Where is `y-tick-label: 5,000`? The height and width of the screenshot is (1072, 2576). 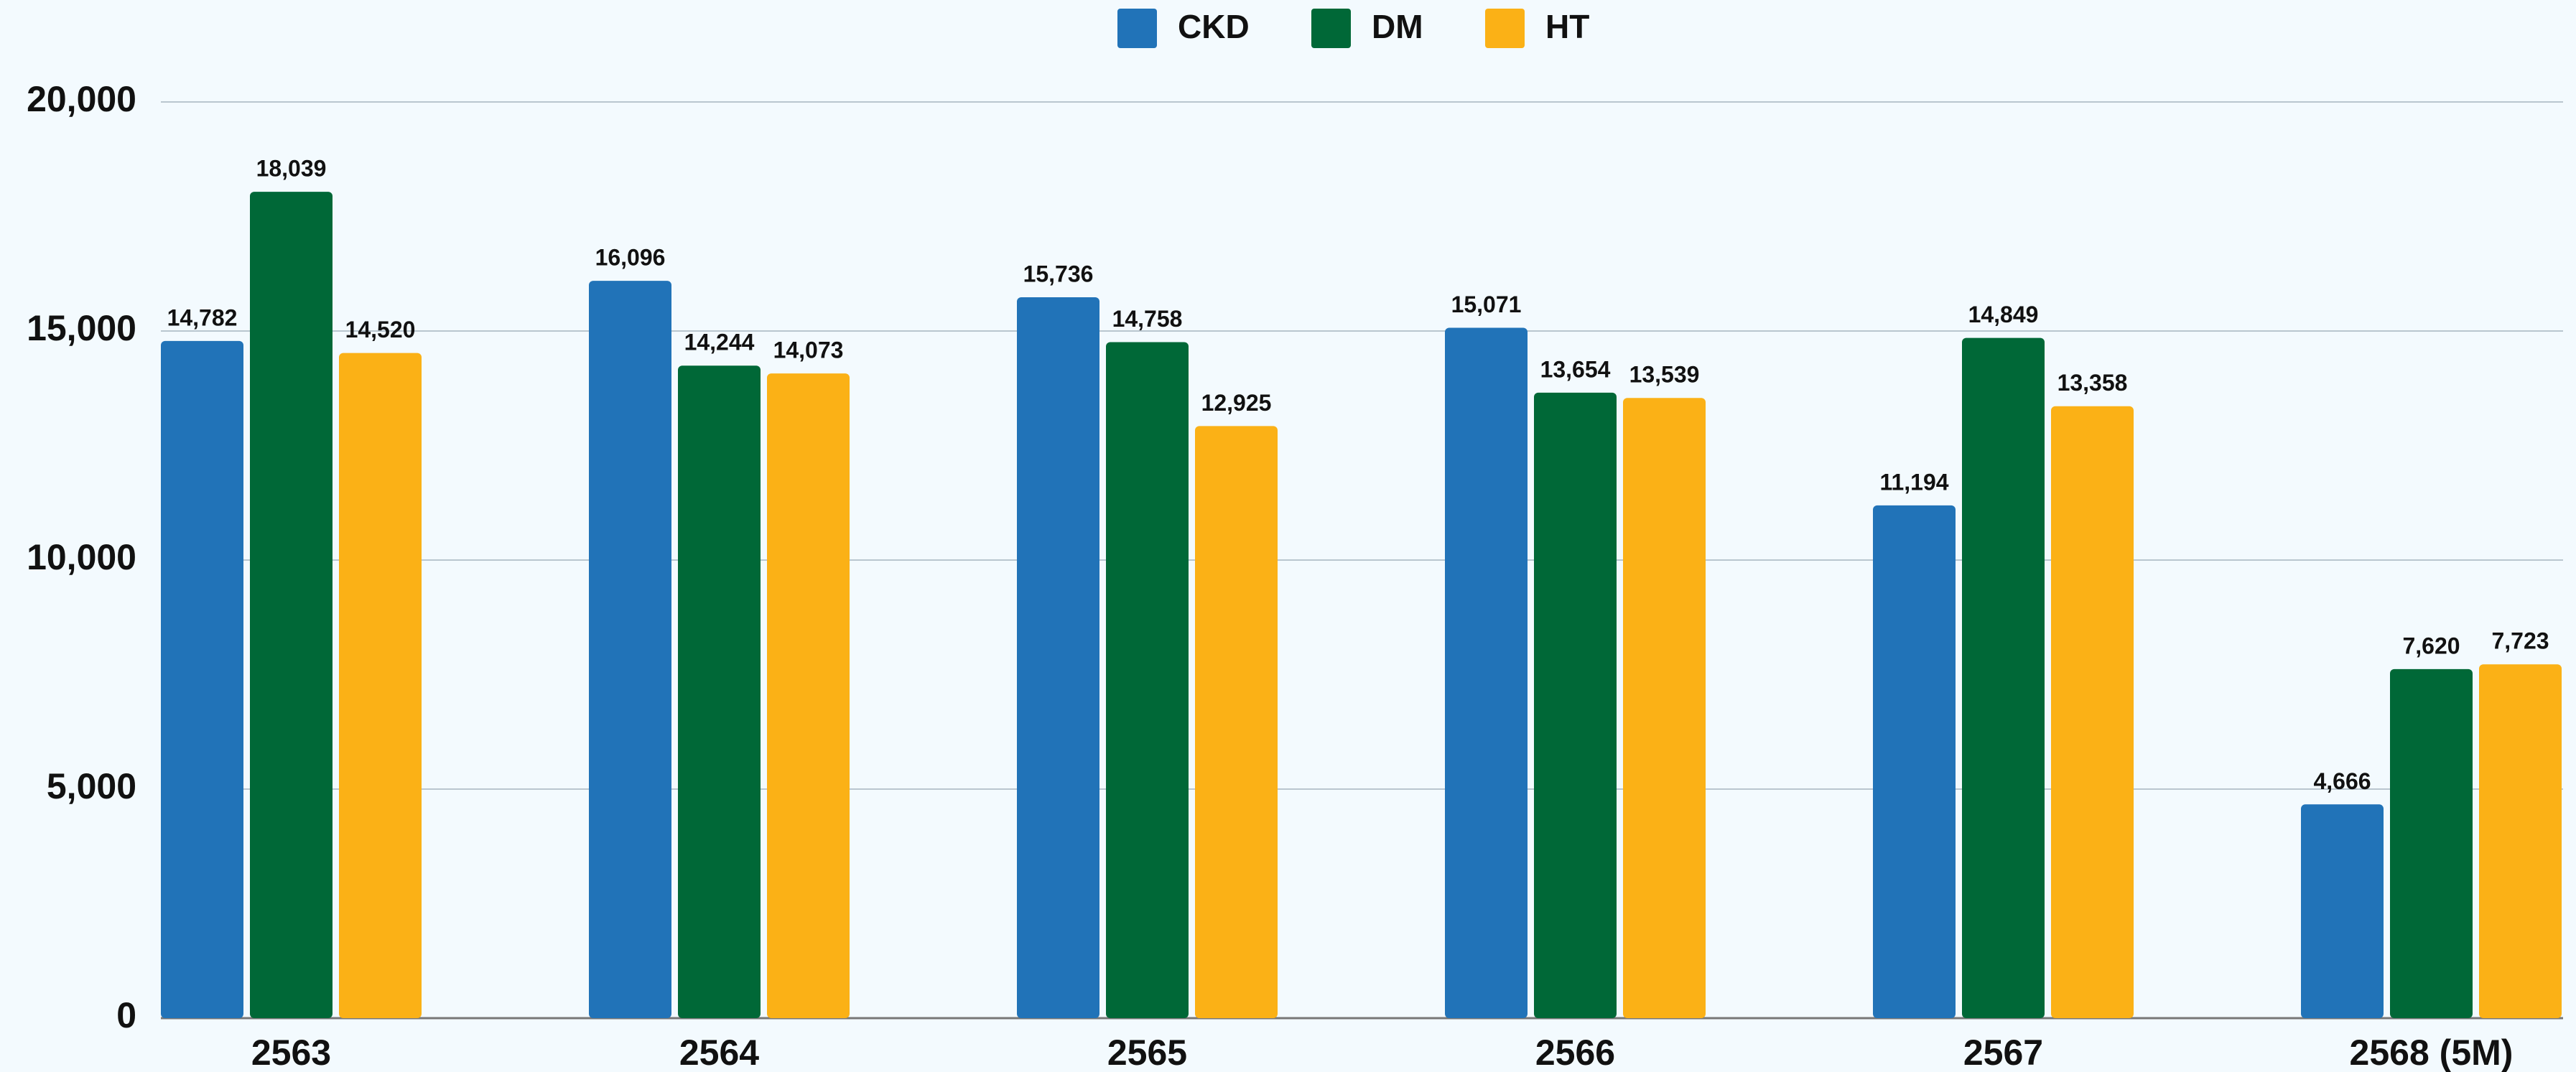
y-tick-label: 5,000 is located at coordinates (92, 786).